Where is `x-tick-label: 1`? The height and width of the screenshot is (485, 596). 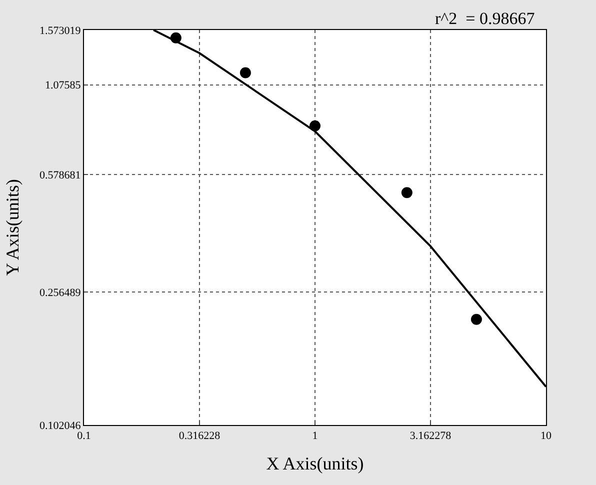 x-tick-label: 1 is located at coordinates (315, 436).